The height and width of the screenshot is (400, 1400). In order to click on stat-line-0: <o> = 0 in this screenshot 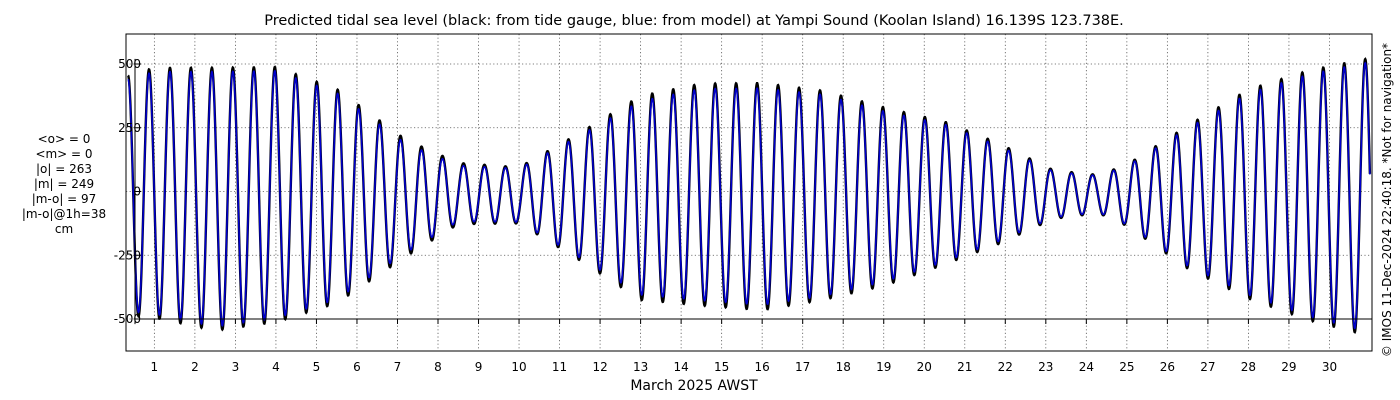, I will do `click(64, 139)`.